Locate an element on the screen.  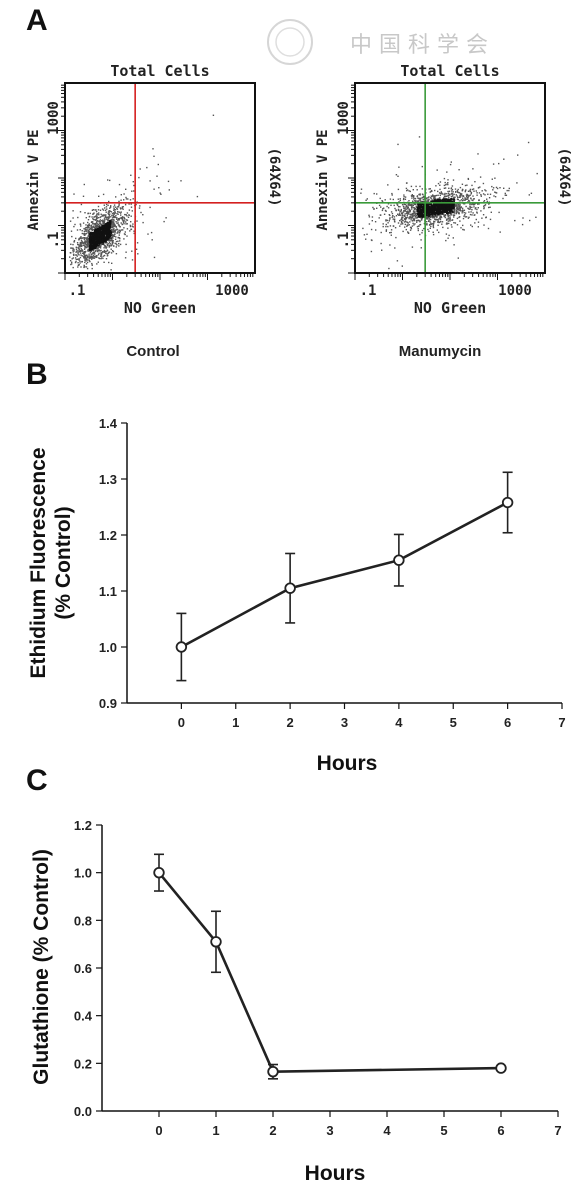
y-axis-label-line-2: (% Control) is located at coordinates (63, 562).